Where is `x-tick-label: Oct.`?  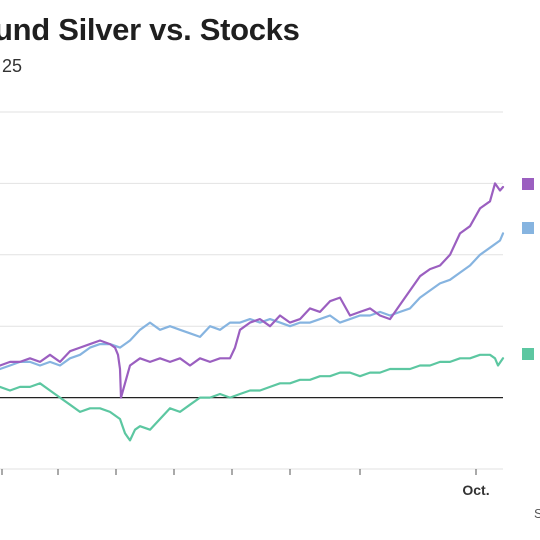 x-tick-label: Oct. is located at coordinates (475, 490).